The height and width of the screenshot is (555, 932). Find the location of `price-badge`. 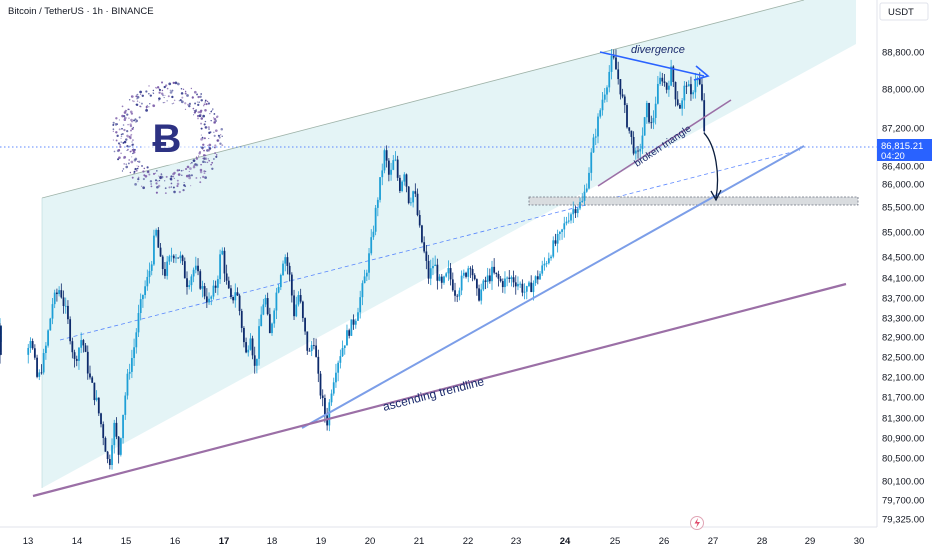

price-badge is located at coordinates (904, 150).